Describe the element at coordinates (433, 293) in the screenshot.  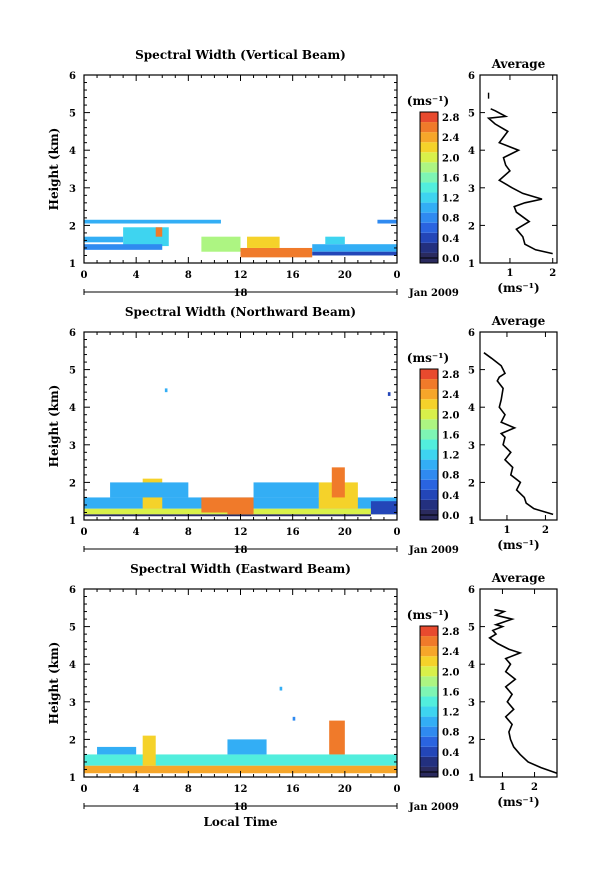
I see `date-suffix: Jan 2009` at that location.